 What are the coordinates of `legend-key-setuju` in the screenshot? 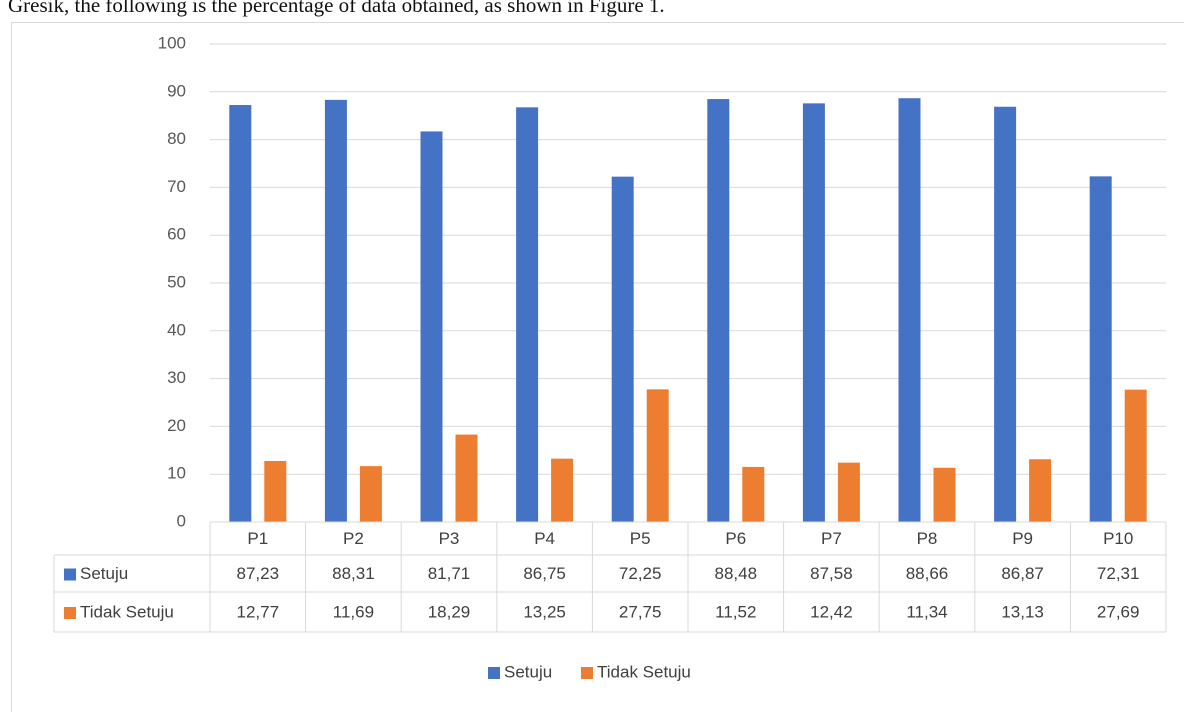 It's located at (494, 673).